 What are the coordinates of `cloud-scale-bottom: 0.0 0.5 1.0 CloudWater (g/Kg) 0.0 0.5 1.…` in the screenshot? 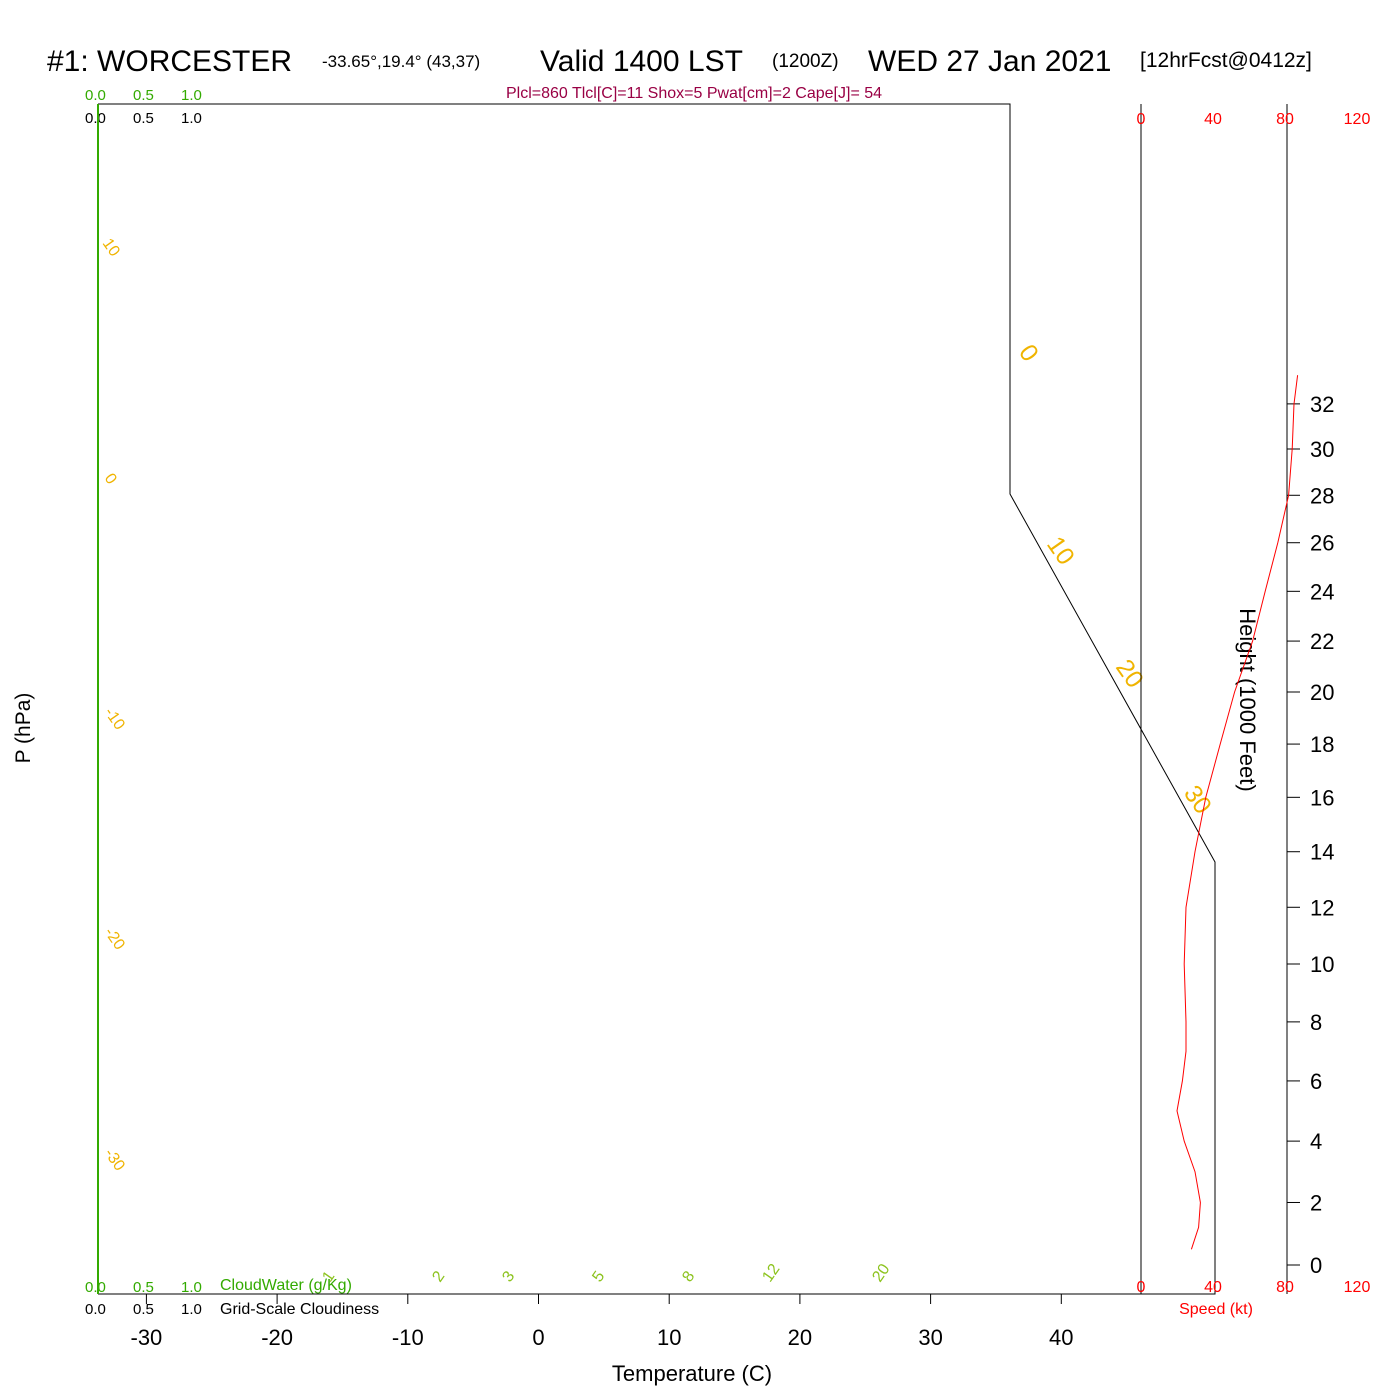 It's located at (232, 1297).